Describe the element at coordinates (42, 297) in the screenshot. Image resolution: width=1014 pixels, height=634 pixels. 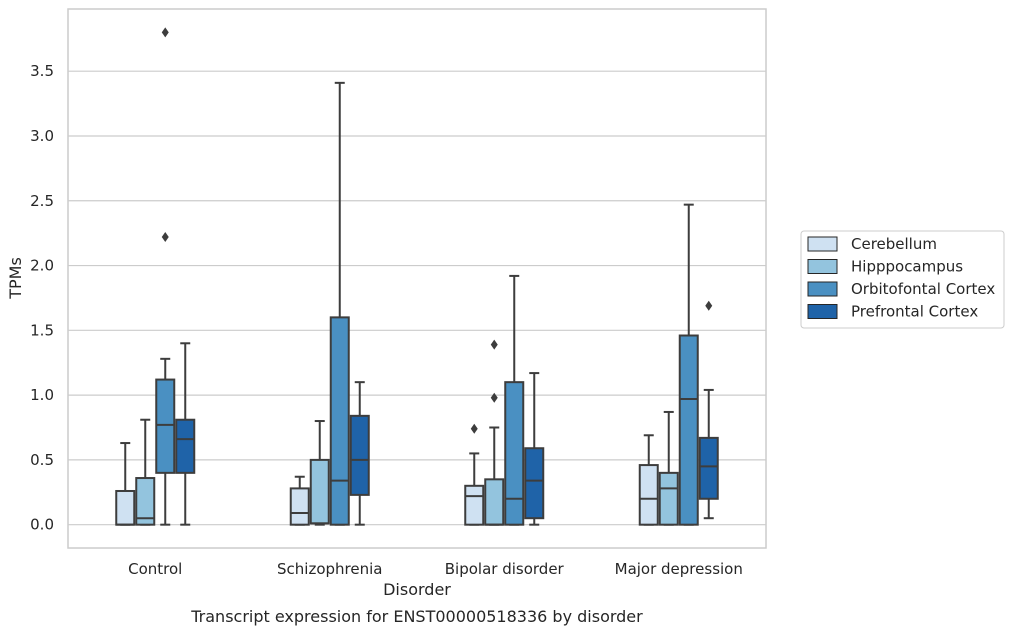
I see `y-tick-labels: 0.0 0.5 1.0 1.5 2.0 2.5 3.0 3.5` at that location.